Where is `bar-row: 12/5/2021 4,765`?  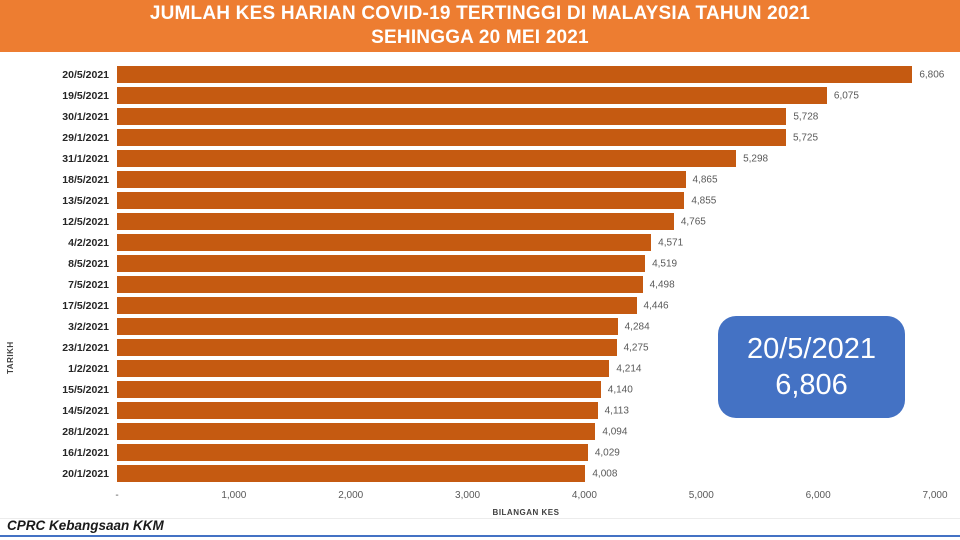 bar-row: 12/5/2021 4,765 is located at coordinates (467, 221).